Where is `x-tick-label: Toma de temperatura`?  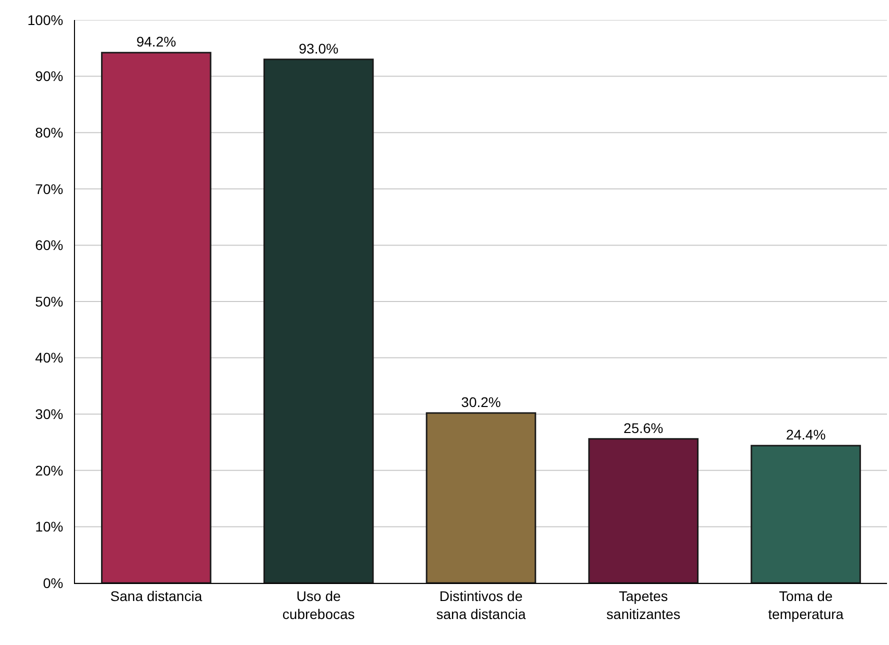 x-tick-label: Toma de temperatura is located at coordinates (806, 605).